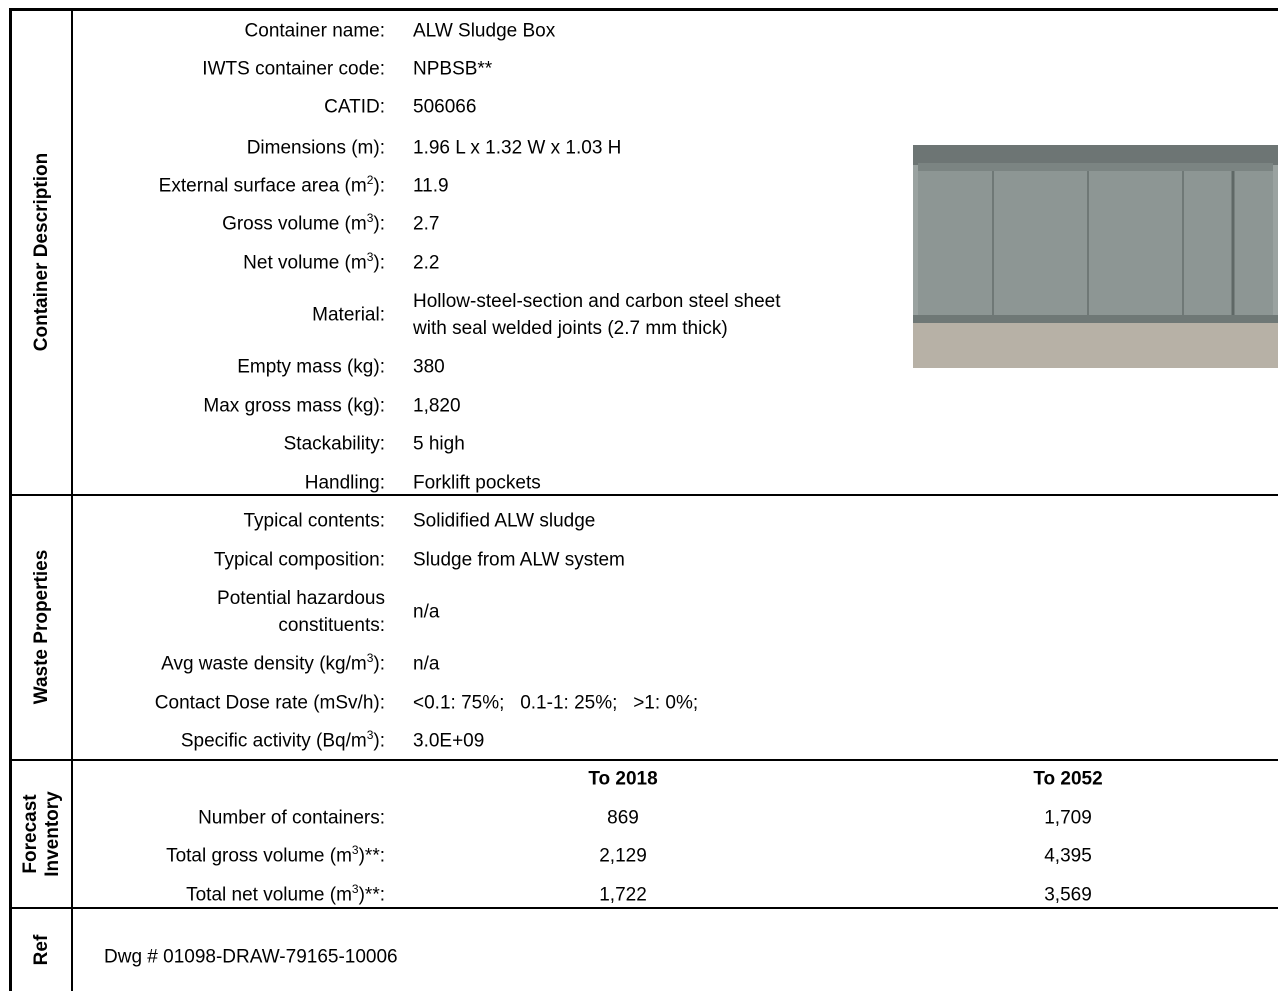 This screenshot has height=991, width=1278. What do you see at coordinates (344, 483) in the screenshot?
I see `field-label: Handling:` at bounding box center [344, 483].